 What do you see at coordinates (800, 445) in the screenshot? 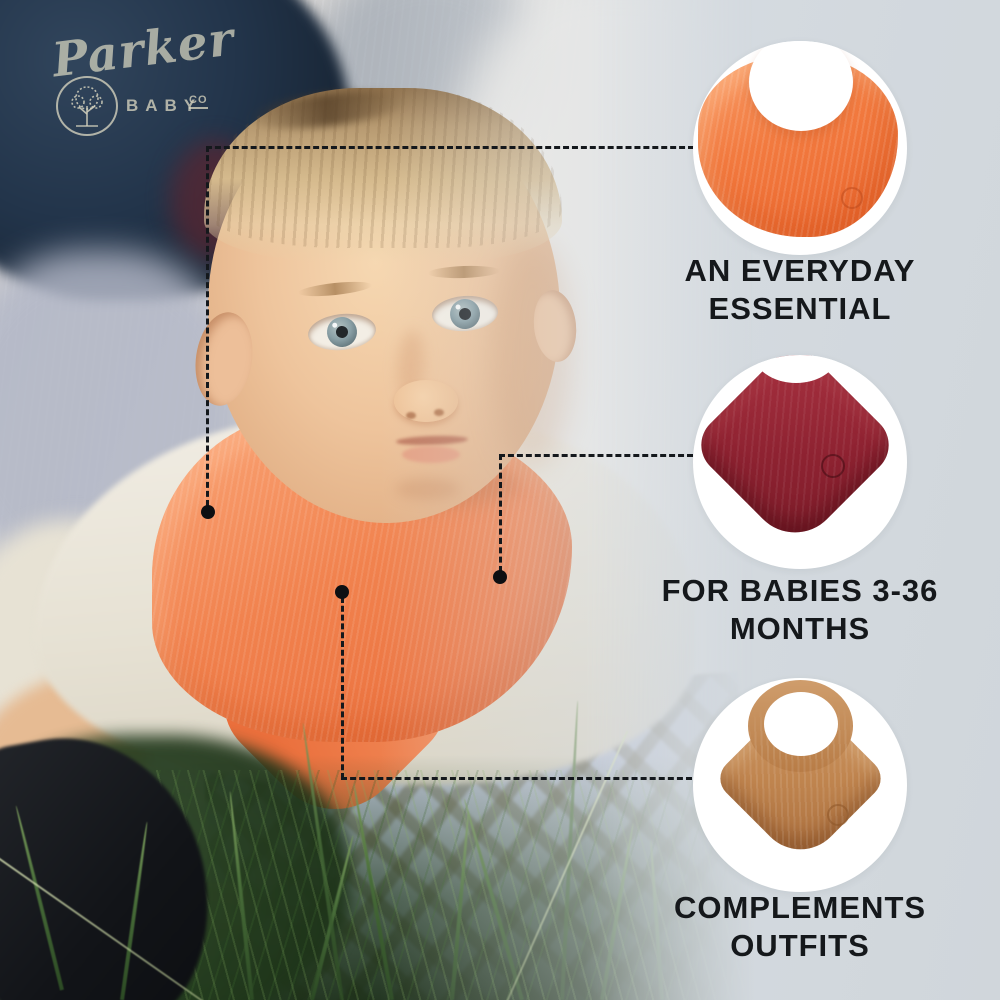
I see `red-bib-muslin-texture` at bounding box center [800, 445].